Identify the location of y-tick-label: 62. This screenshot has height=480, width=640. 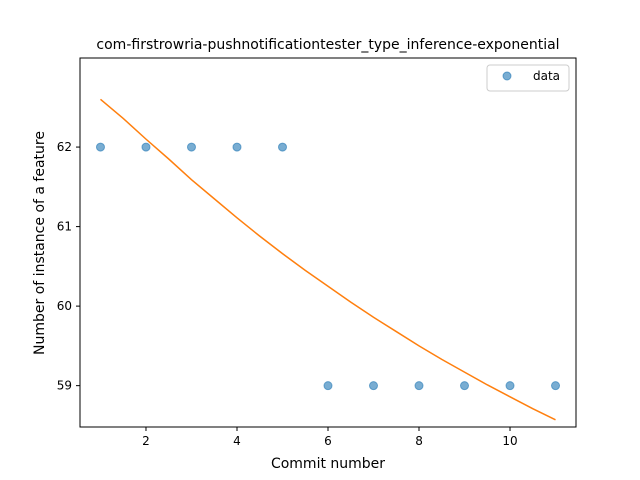
(64, 147).